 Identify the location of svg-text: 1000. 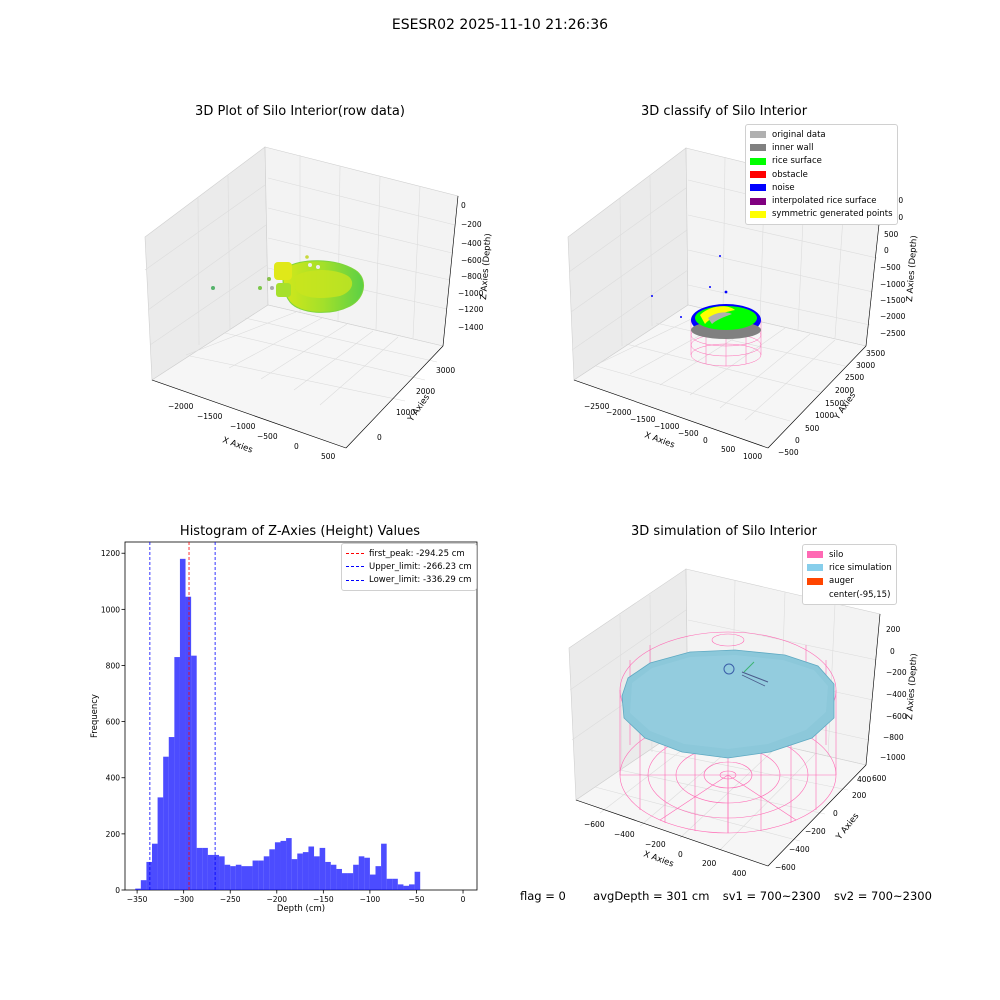
(824, 415).